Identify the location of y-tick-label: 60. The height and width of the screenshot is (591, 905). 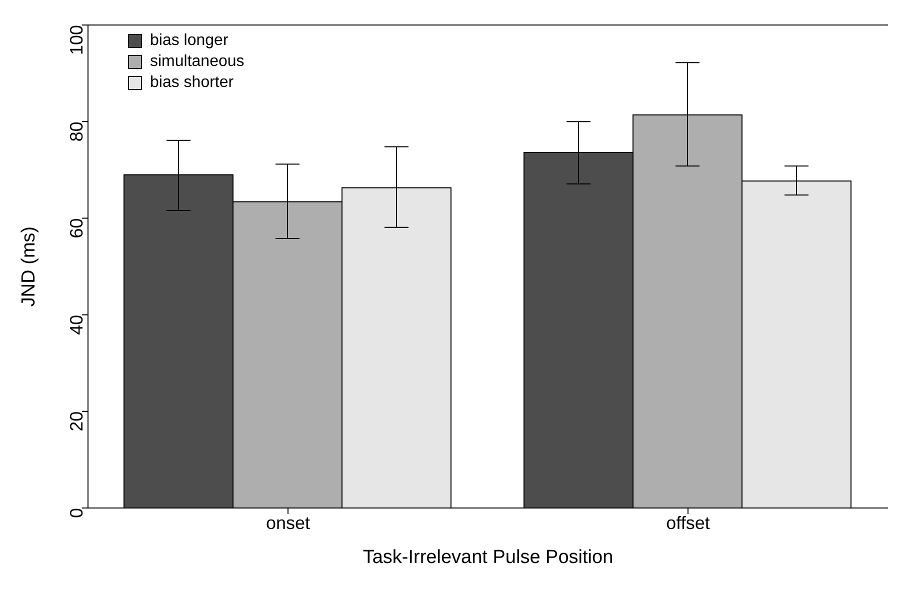
(76, 228).